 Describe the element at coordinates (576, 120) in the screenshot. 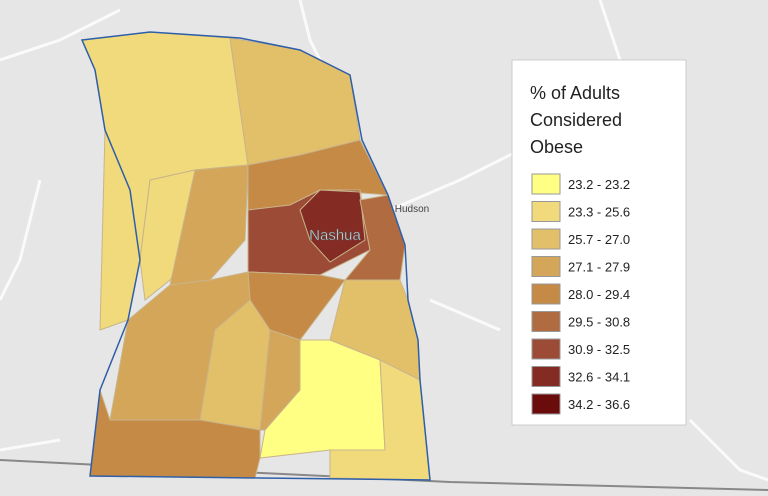

I see `legend-title: Considered` at that location.